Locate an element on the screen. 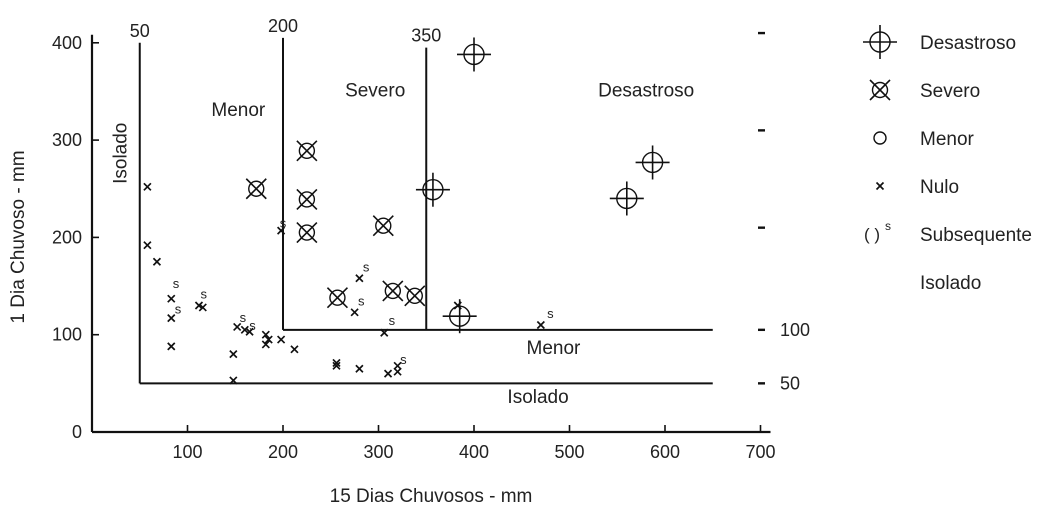 The image size is (1062, 511). legend-item: Menor is located at coordinates (924, 139).